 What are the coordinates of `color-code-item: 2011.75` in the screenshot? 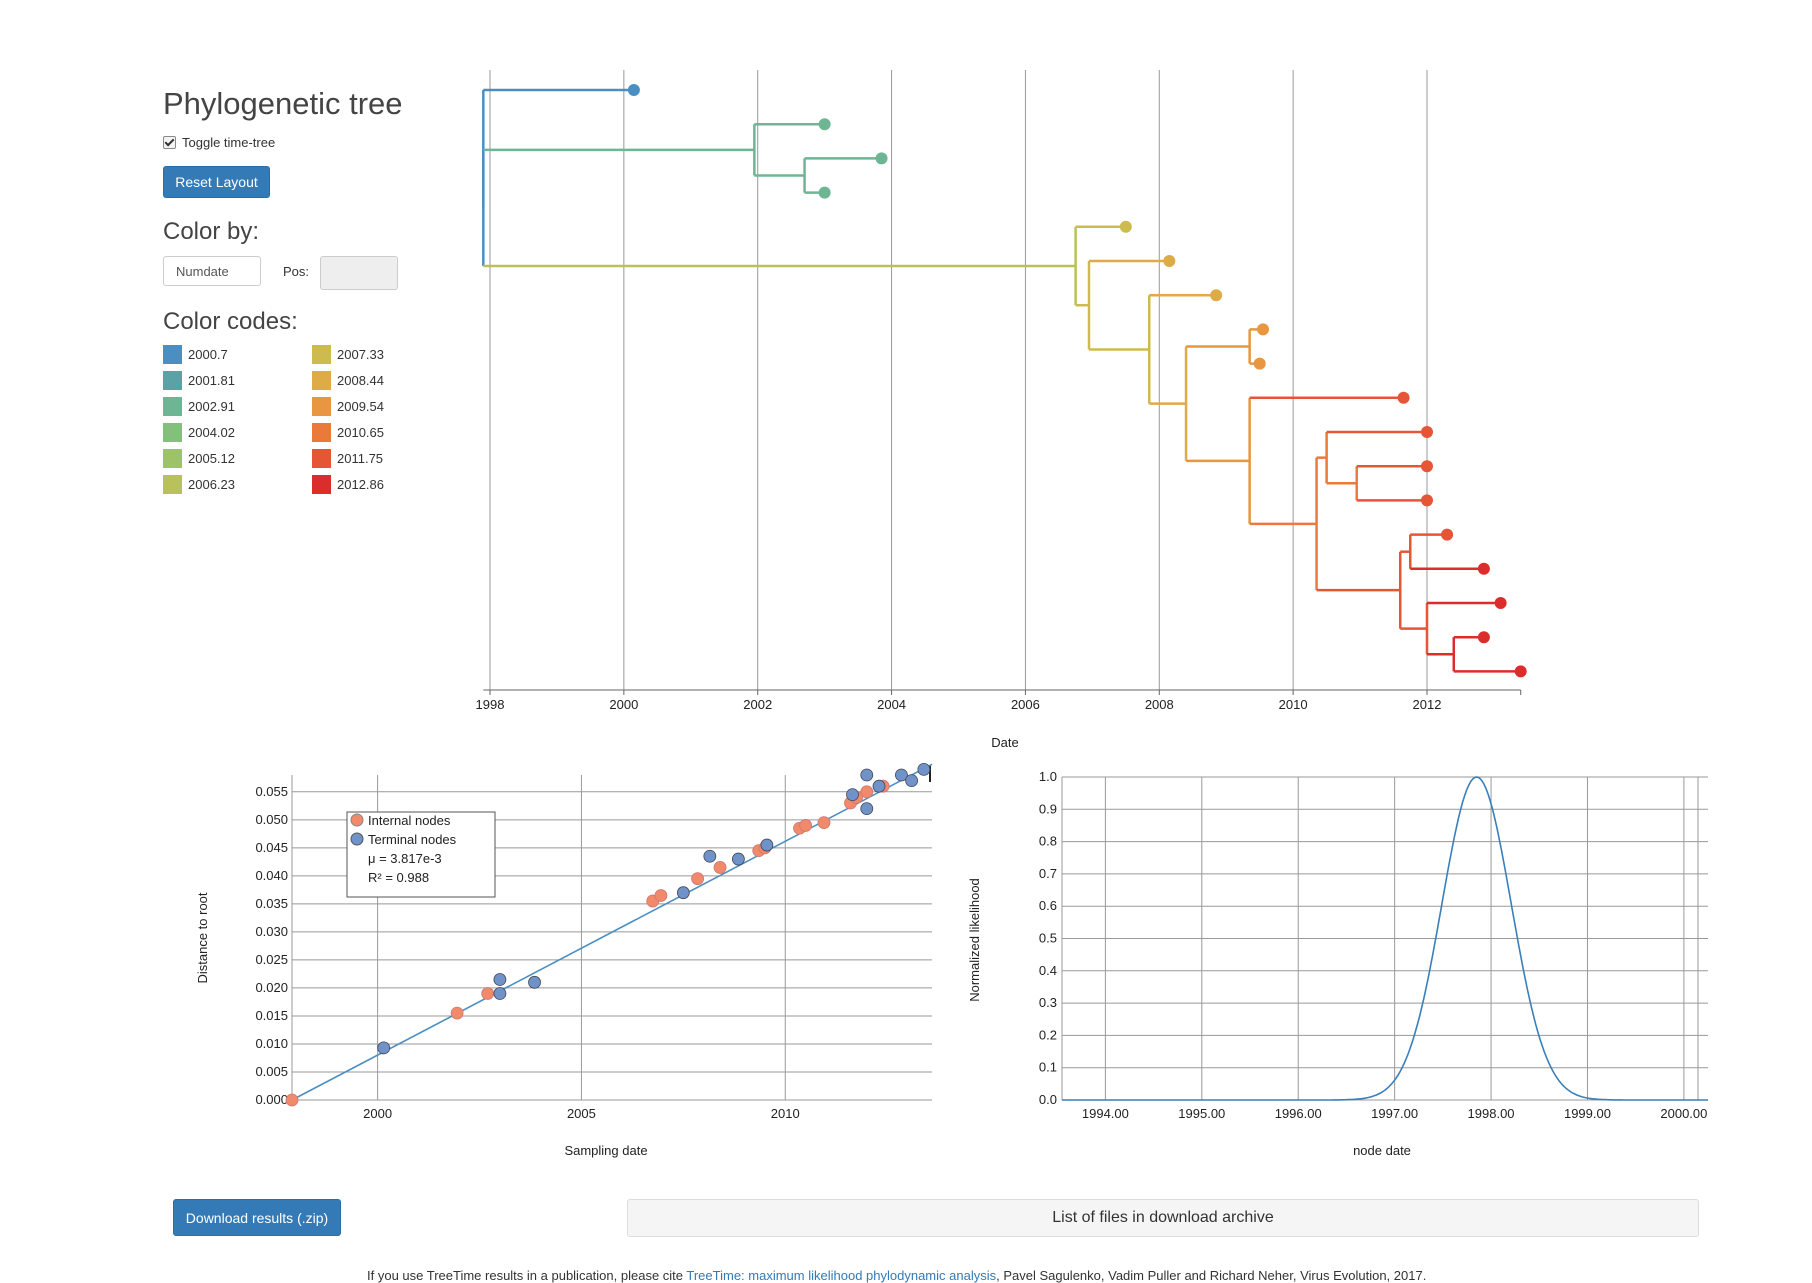 It's located at (347, 458).